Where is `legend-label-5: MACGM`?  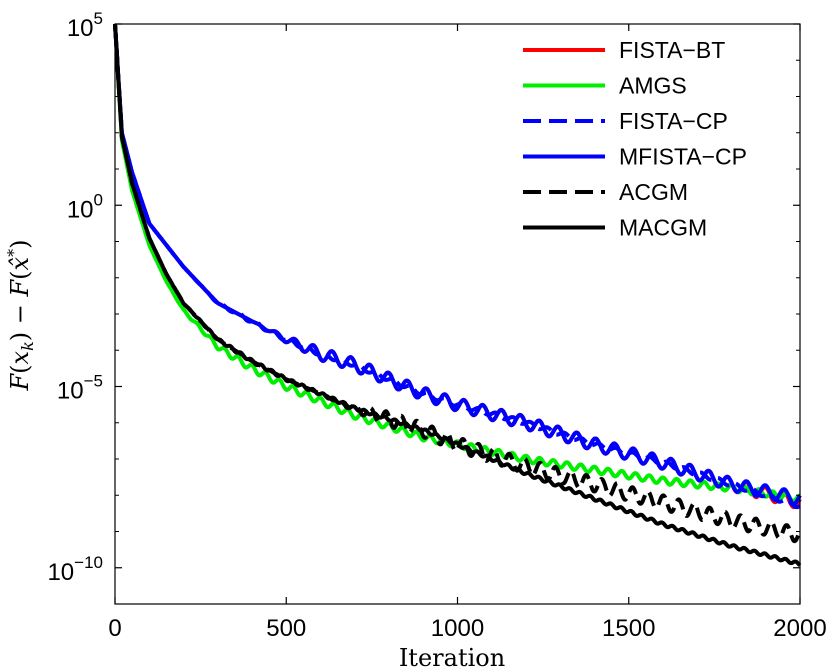
legend-label-5: MACGM is located at coordinates (663, 228).